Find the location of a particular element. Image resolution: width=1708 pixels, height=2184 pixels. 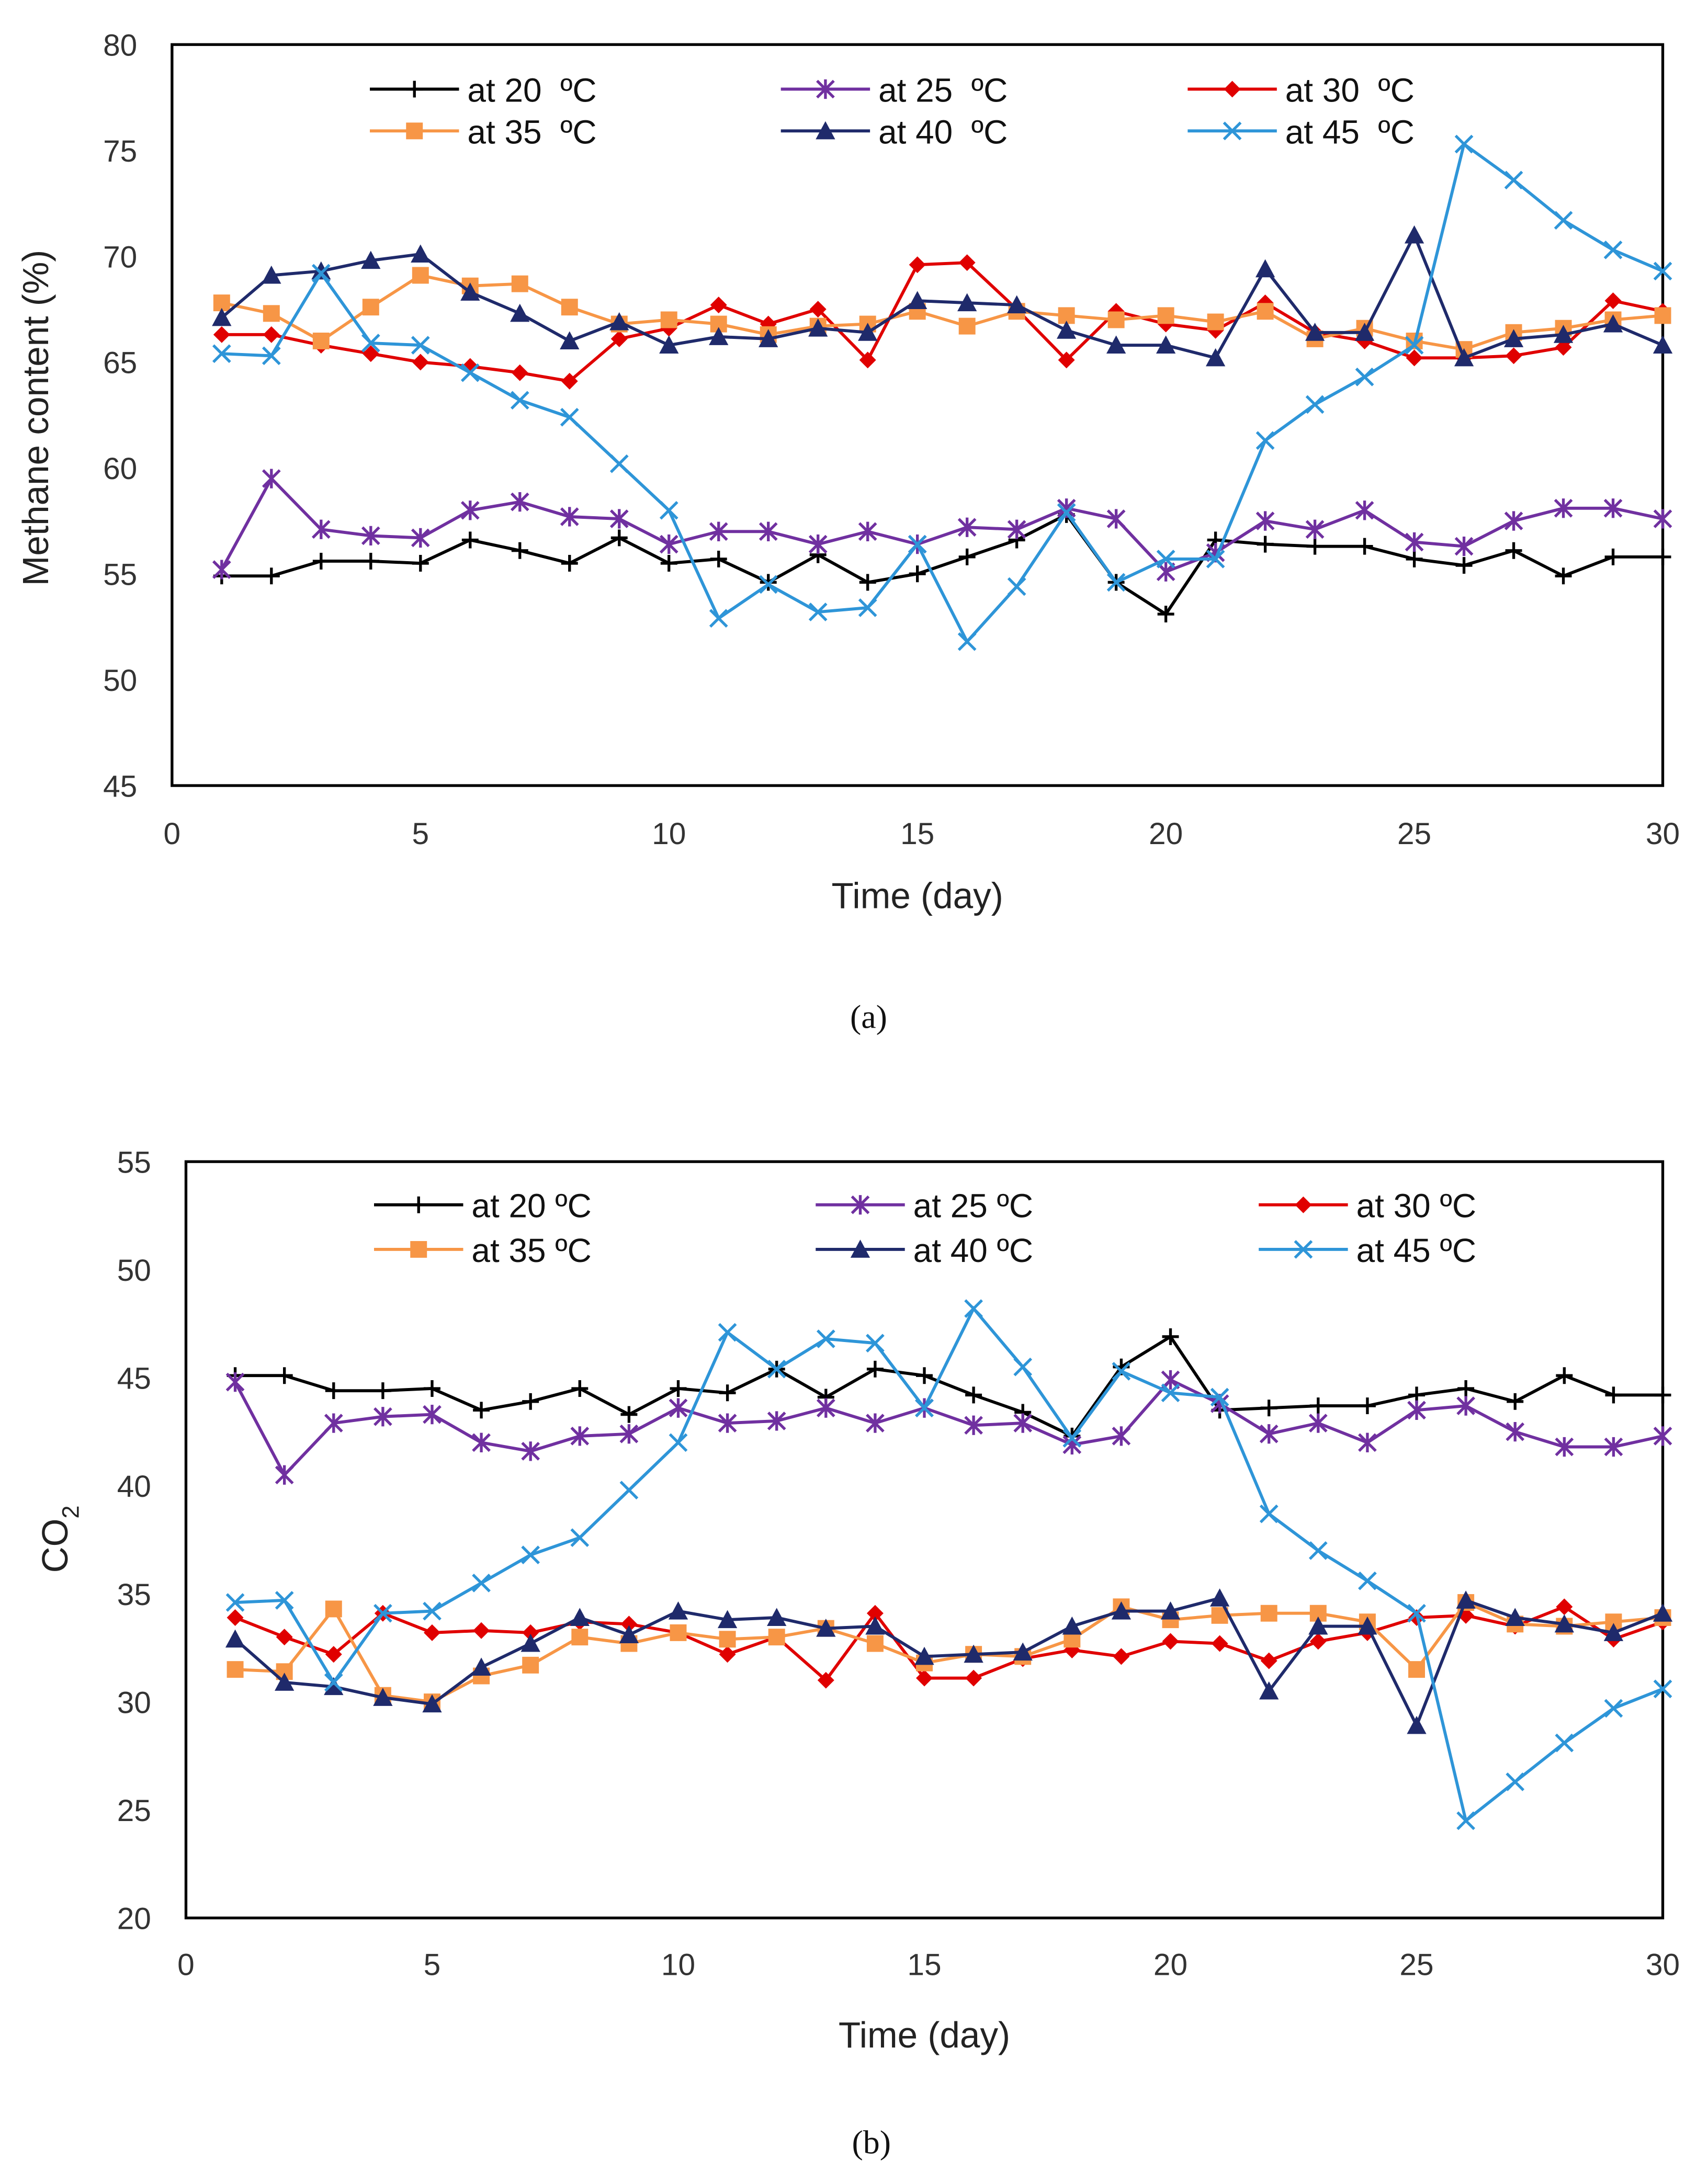

y-tick-label: 60 is located at coordinates (120, 469).